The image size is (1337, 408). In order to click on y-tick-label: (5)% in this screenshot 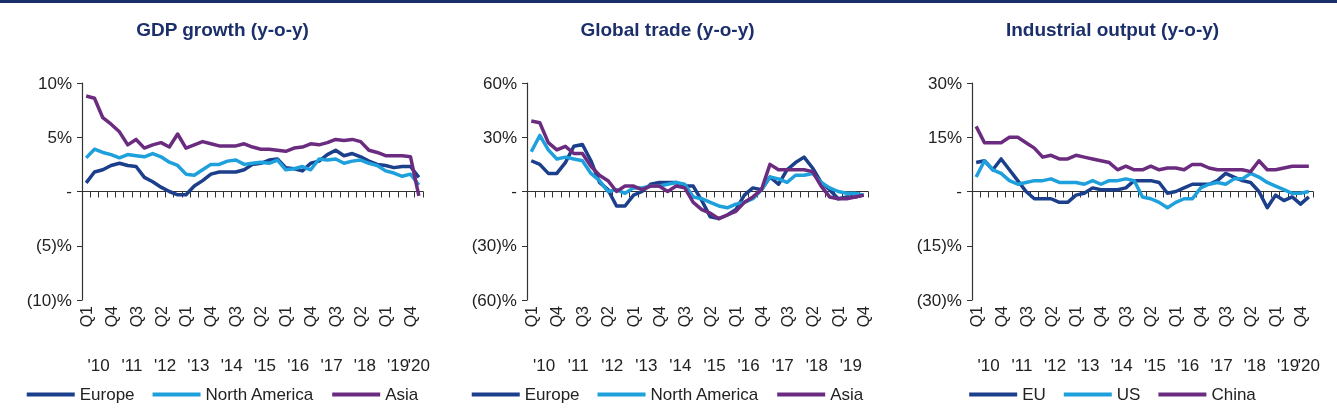, I will do `click(54, 246)`.